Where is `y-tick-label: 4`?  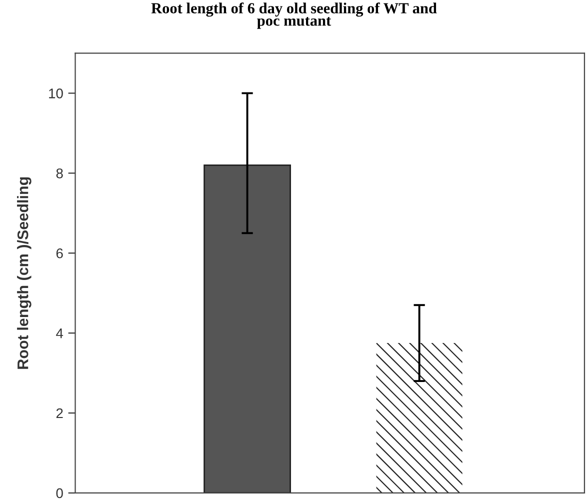
y-tick-label: 4 is located at coordinates (60, 333).